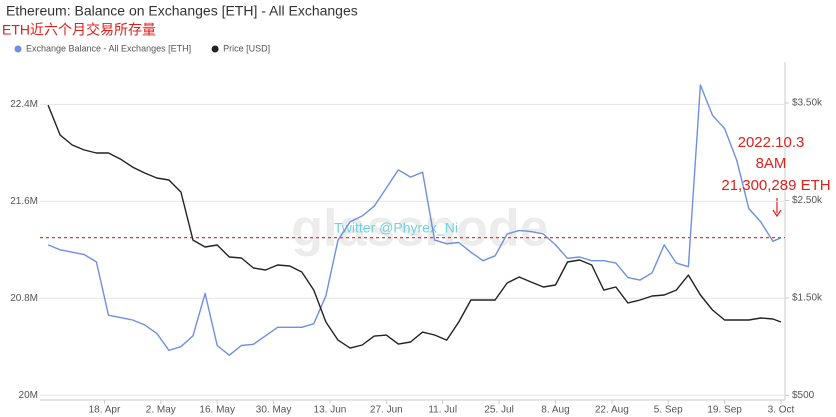 The width and height of the screenshot is (836, 417). Describe the element at coordinates (771, 142) in the screenshot. I see `annotation: 2022.10.3` at that location.